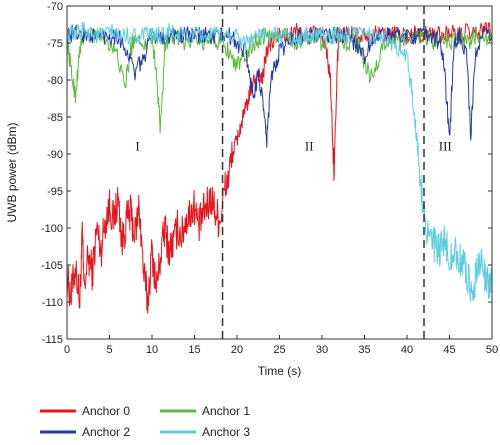  What do you see at coordinates (407, 350) in the screenshot?
I see `x-tick-label: 40` at bounding box center [407, 350].